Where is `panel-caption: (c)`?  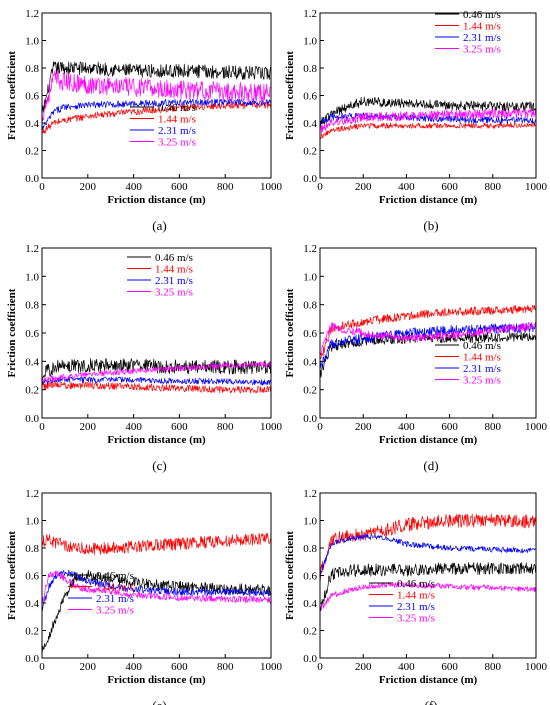
panel-caption: (c) is located at coordinates (159, 465).